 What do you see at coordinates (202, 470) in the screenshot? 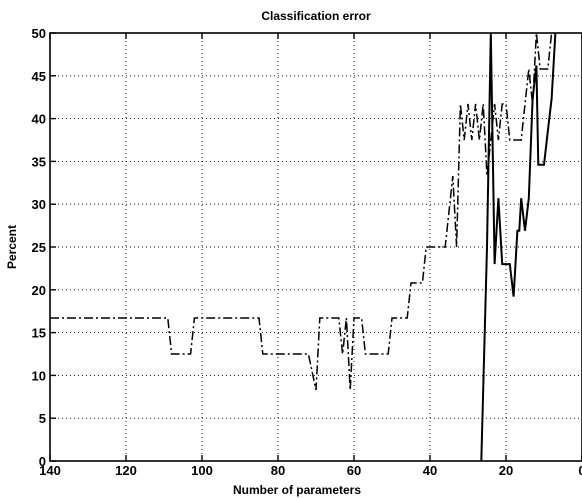
I see `x-tick-label: 100` at bounding box center [202, 470].